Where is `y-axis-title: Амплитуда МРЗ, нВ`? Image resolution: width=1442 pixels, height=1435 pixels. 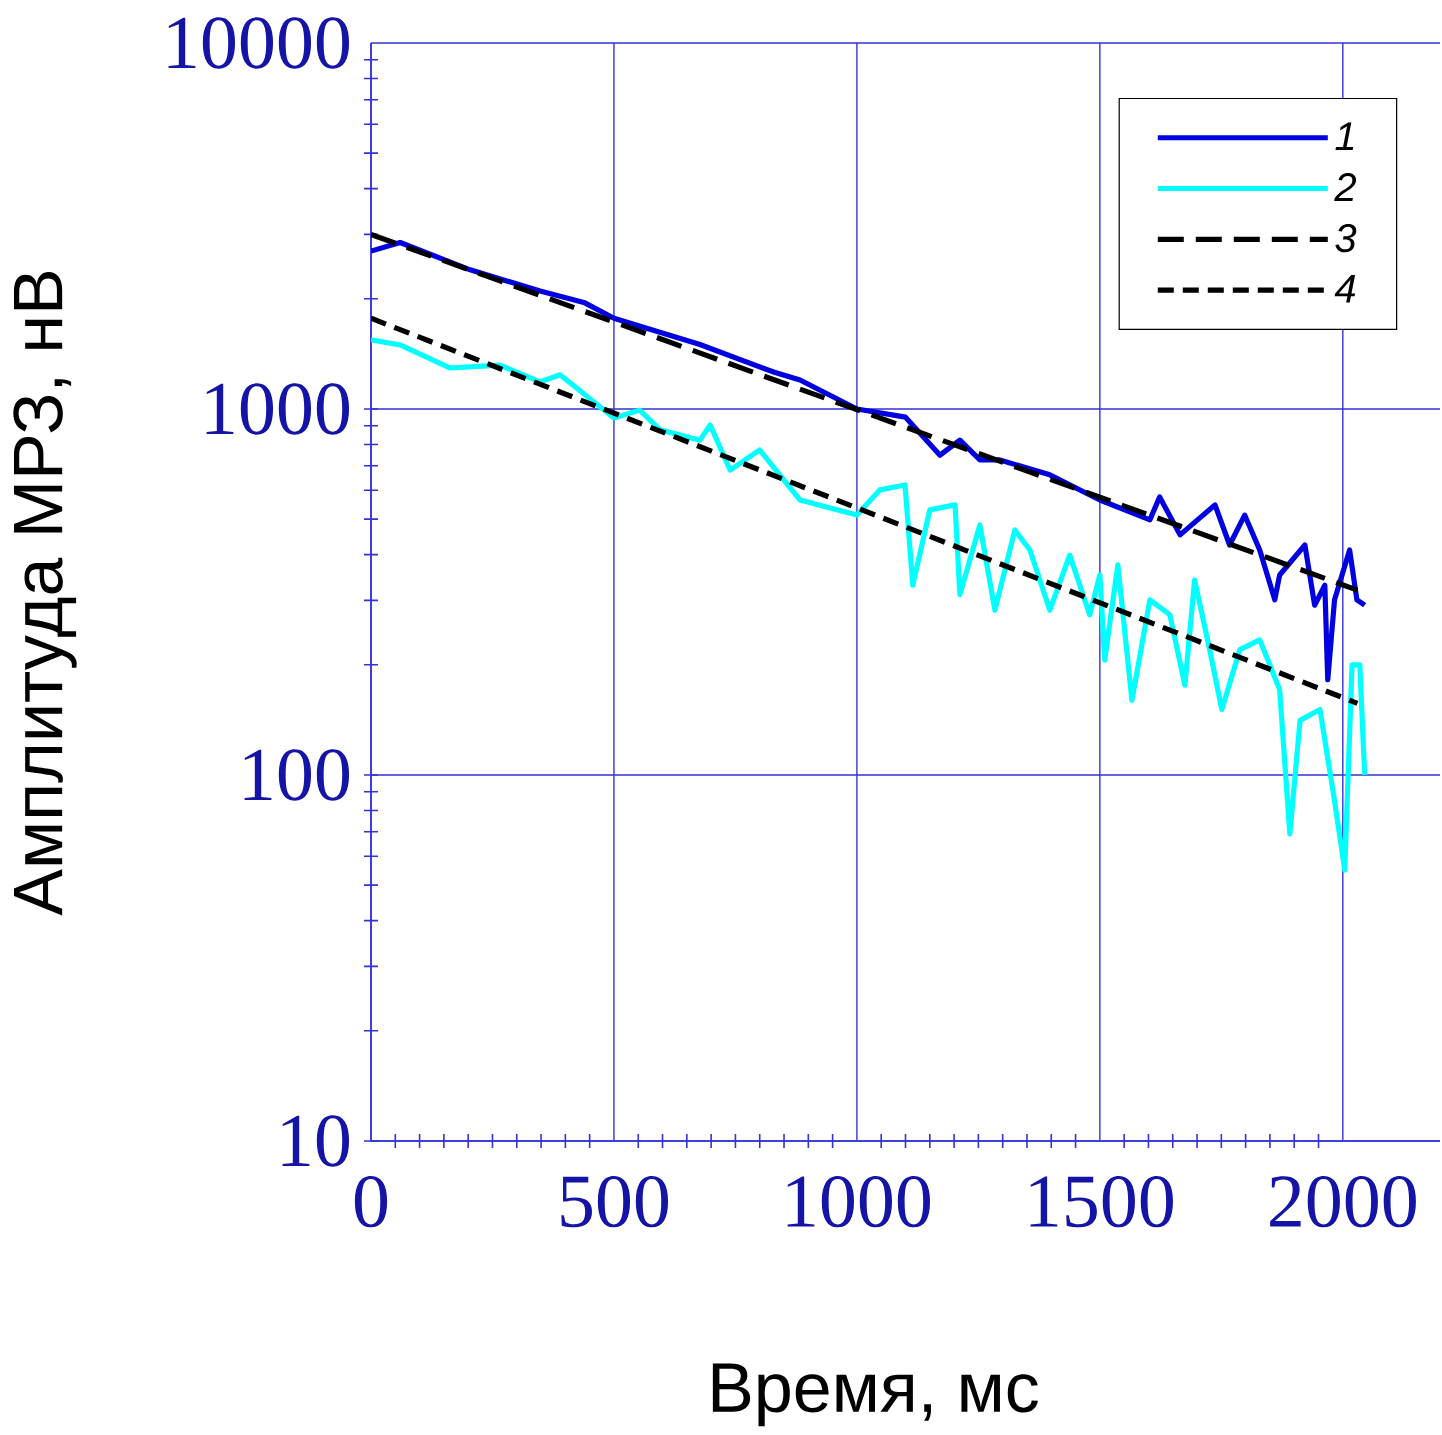 y-axis-title: Амплитуда МРЗ, нВ is located at coordinates (45, 594).